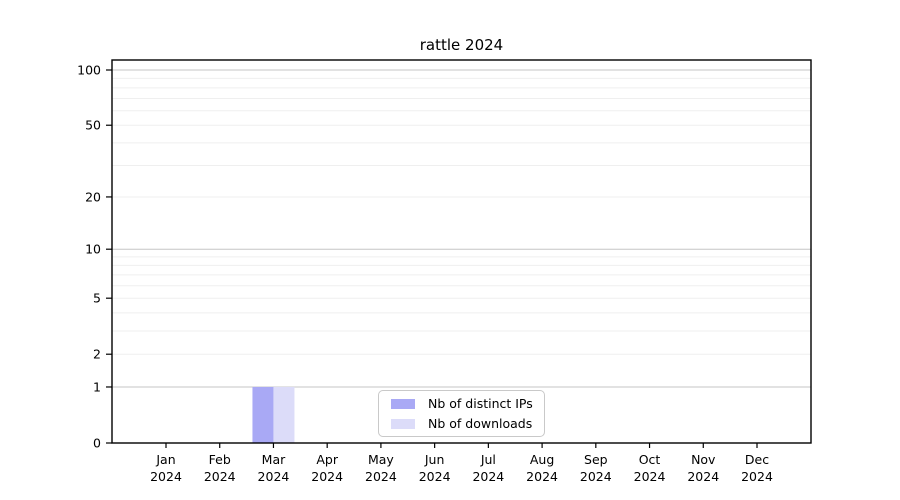 This screenshot has height=500, width=900. What do you see at coordinates (434, 459) in the screenshot?
I see `x-tick-label-month: Jun` at bounding box center [434, 459].